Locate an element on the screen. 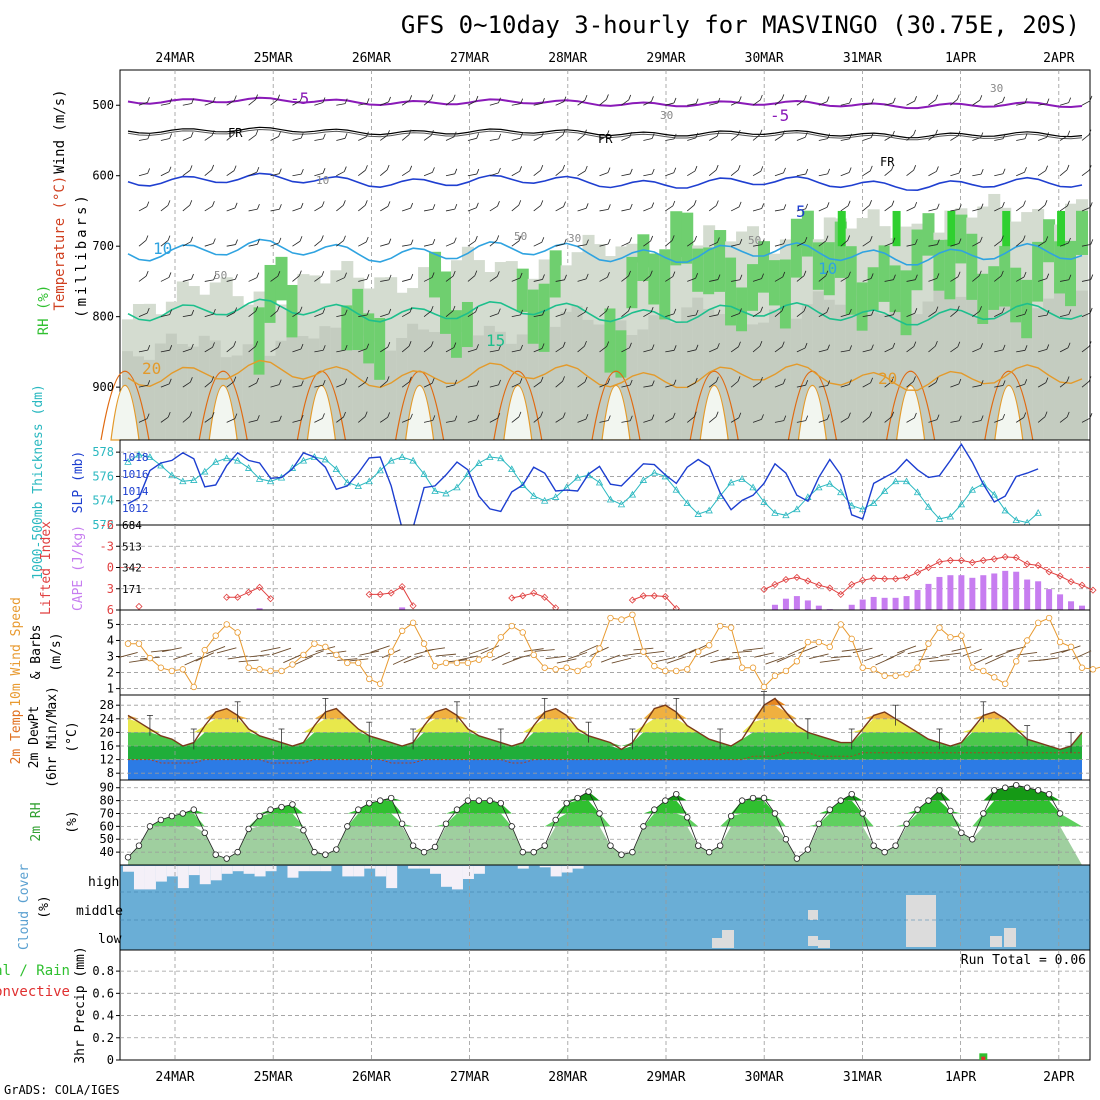  cape-bar is located at coordinates (1005, 590).